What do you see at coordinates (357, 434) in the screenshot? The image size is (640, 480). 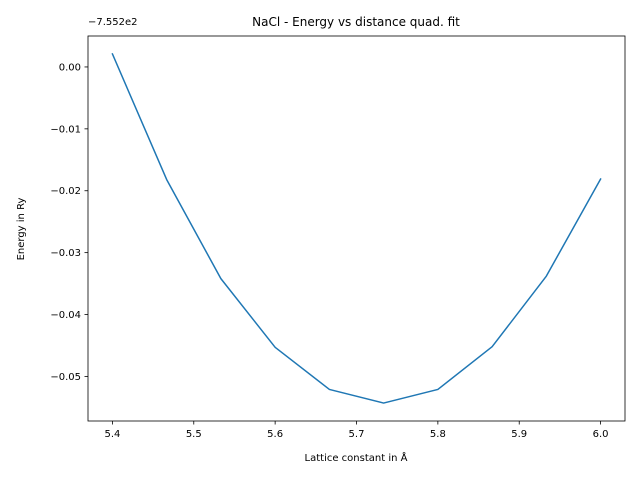 I see `x-tick-label: 5.7` at bounding box center [357, 434].